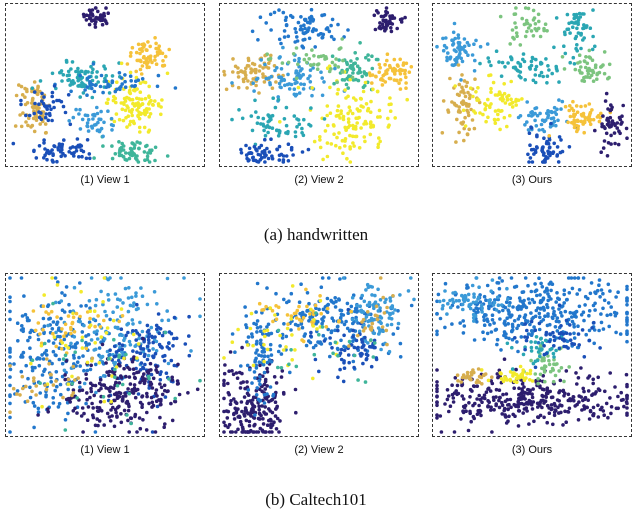 This screenshot has height=513, width=632. What do you see at coordinates (319, 355) in the screenshot?
I see `scatter-svg` at bounding box center [319, 355].